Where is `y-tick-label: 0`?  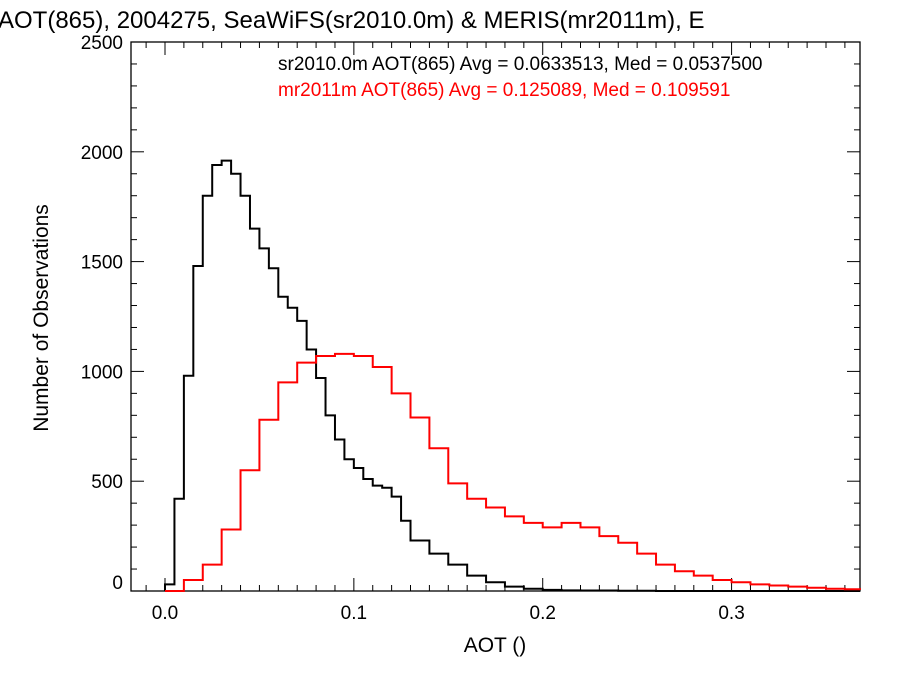
y-tick-label: 0 is located at coordinates (117, 583).